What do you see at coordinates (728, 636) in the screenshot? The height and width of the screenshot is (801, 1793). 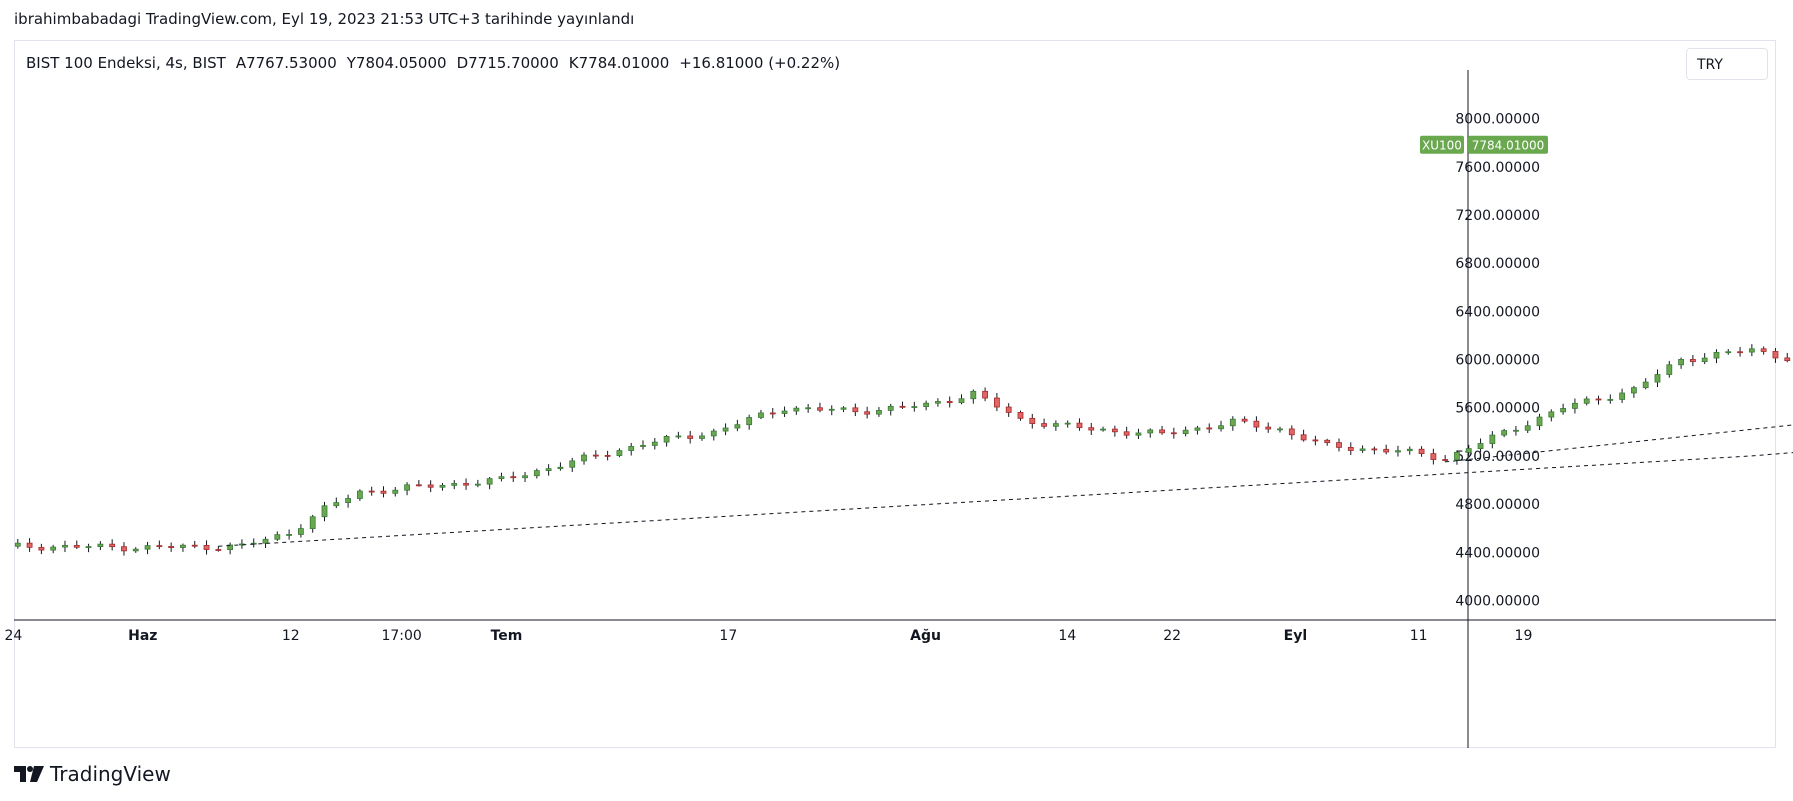 I see `x-tick-label: 17` at bounding box center [728, 636].